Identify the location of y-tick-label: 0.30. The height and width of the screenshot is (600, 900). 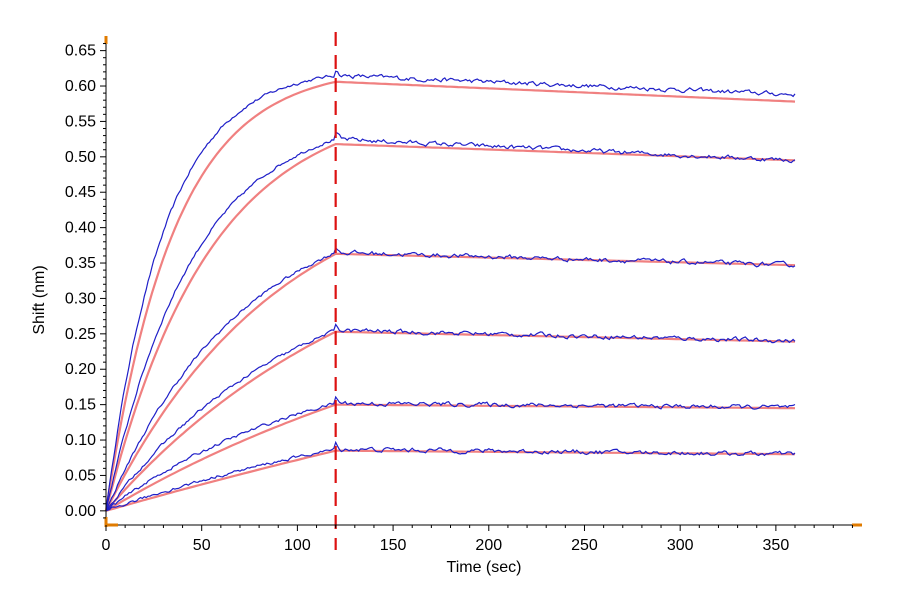
(80, 298).